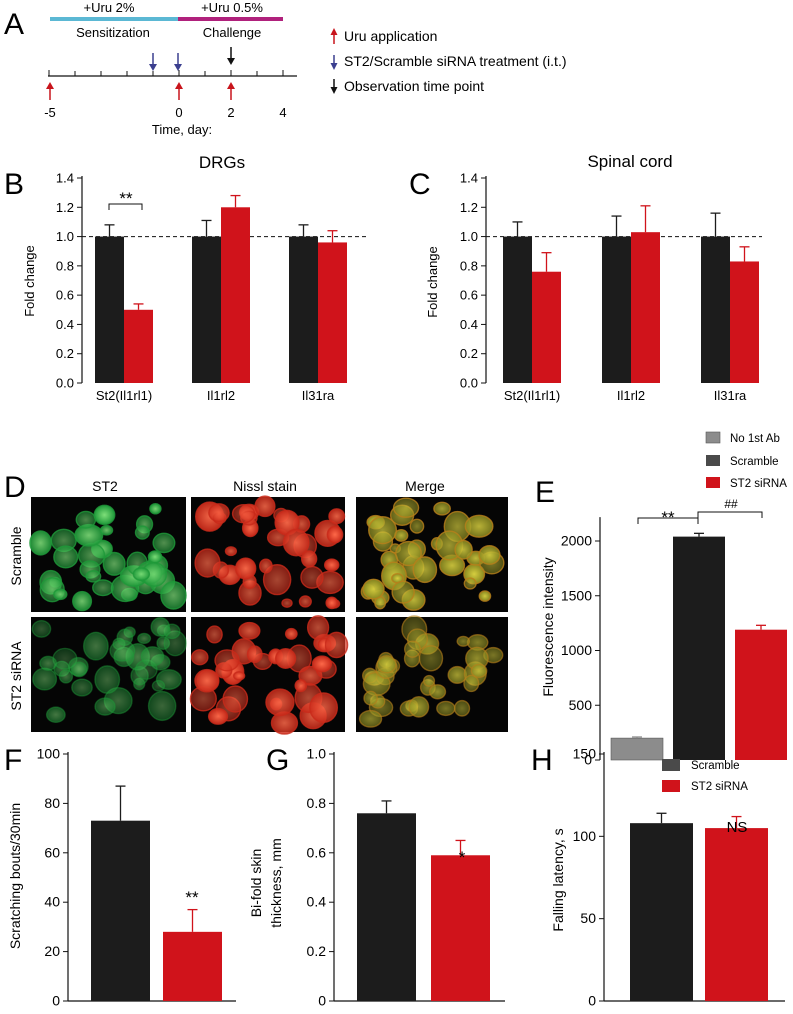  Describe the element at coordinates (231, 56) in the screenshot. I see `observation-arrow` at that location.